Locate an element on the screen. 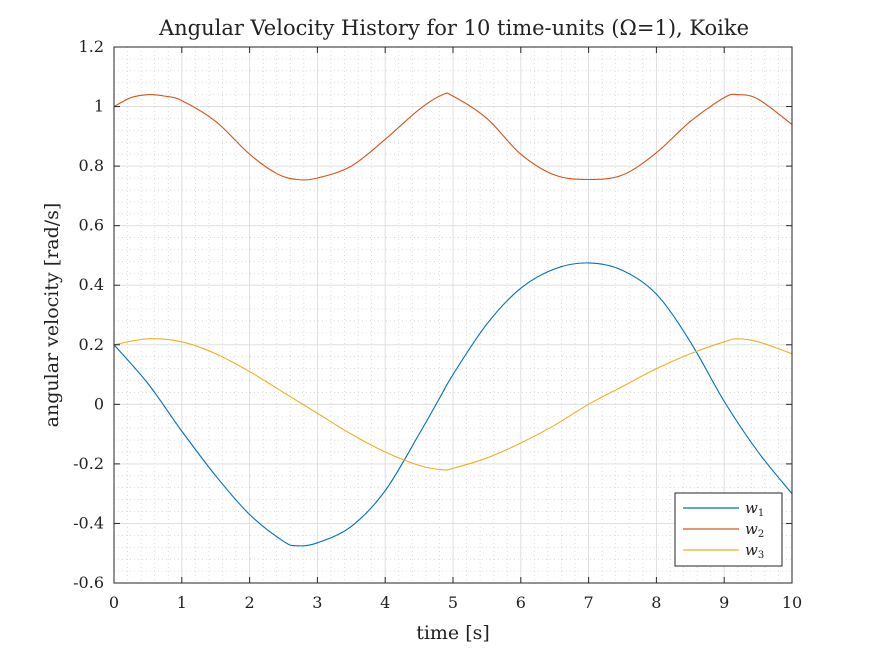  y-tick-label: -0.6 is located at coordinates (88, 582).